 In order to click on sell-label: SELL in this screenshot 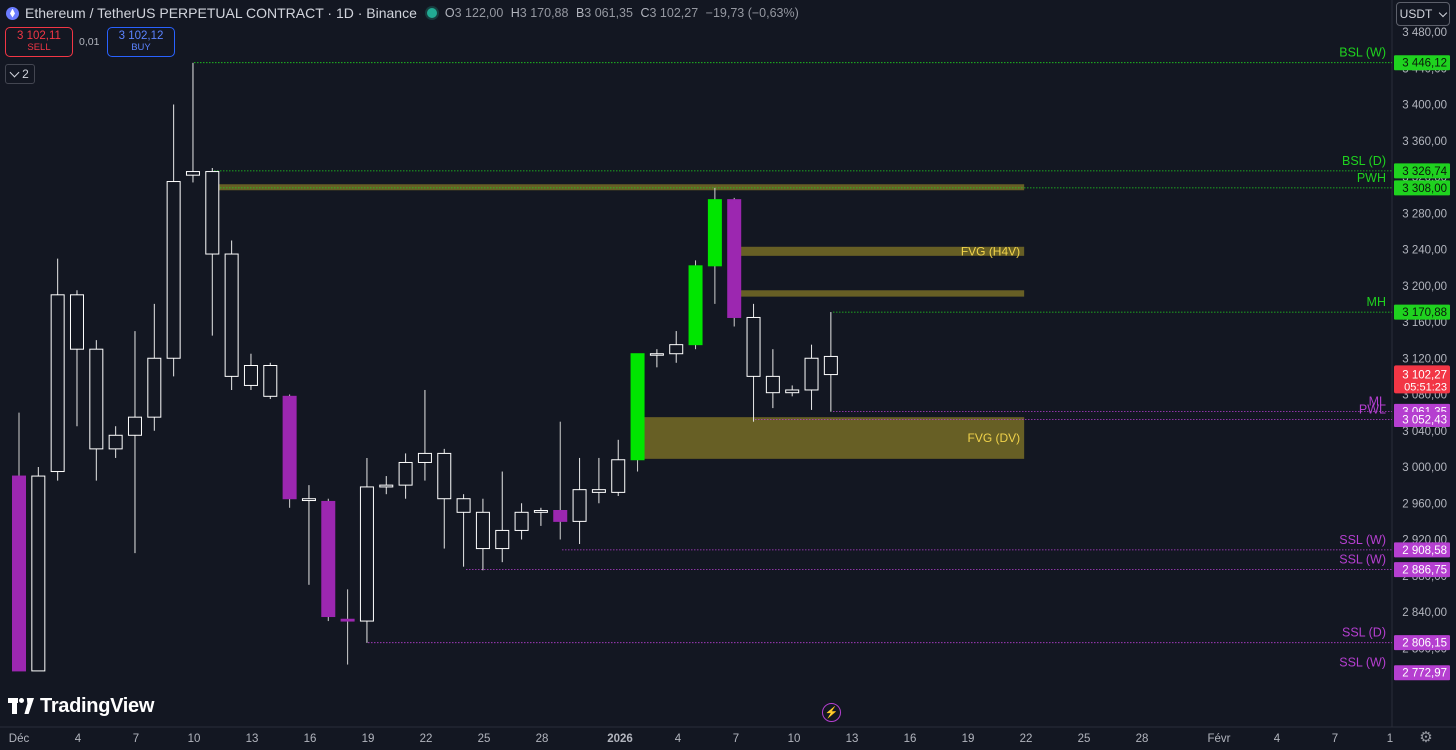, I will do `click(39, 47)`.